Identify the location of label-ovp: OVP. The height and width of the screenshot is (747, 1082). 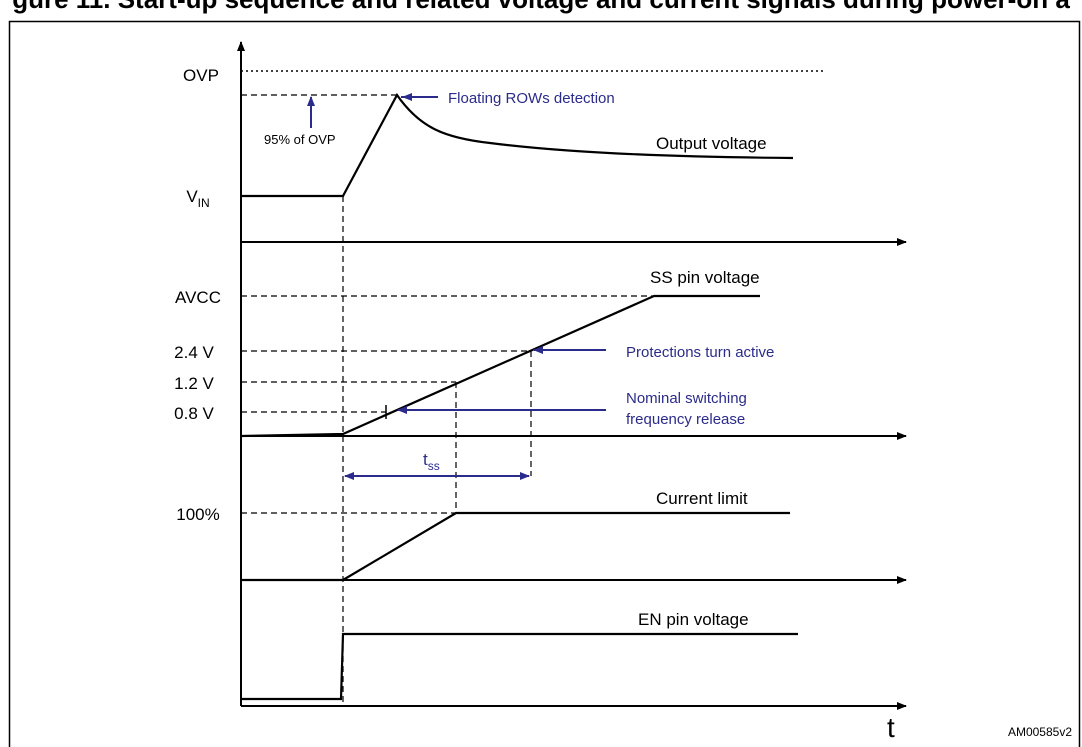
(201, 75).